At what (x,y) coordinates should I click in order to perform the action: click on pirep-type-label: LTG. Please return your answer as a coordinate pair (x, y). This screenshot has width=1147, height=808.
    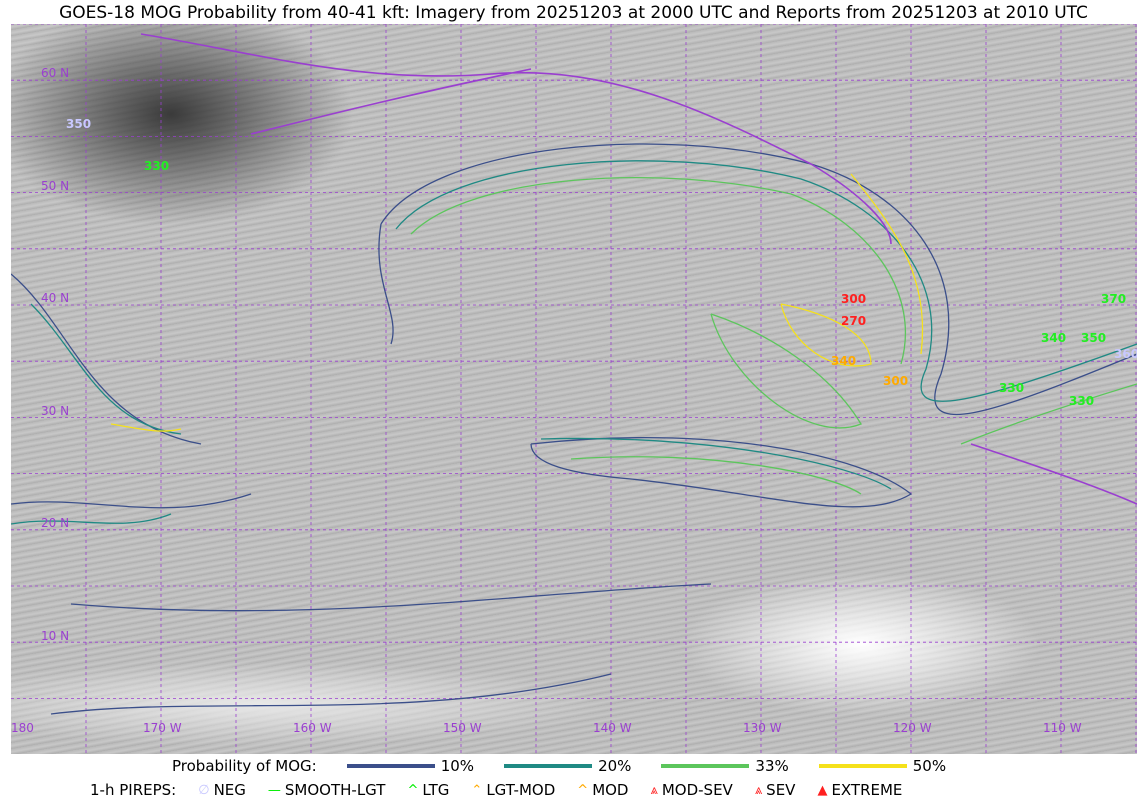
    Looking at the image, I should click on (436, 790).